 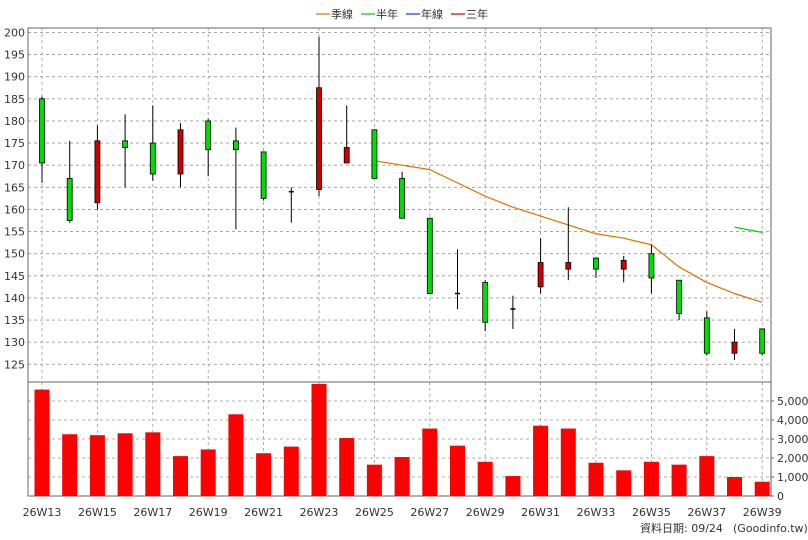 What do you see at coordinates (14, 32) in the screenshot?
I see `price-tick-label: 200` at bounding box center [14, 32].